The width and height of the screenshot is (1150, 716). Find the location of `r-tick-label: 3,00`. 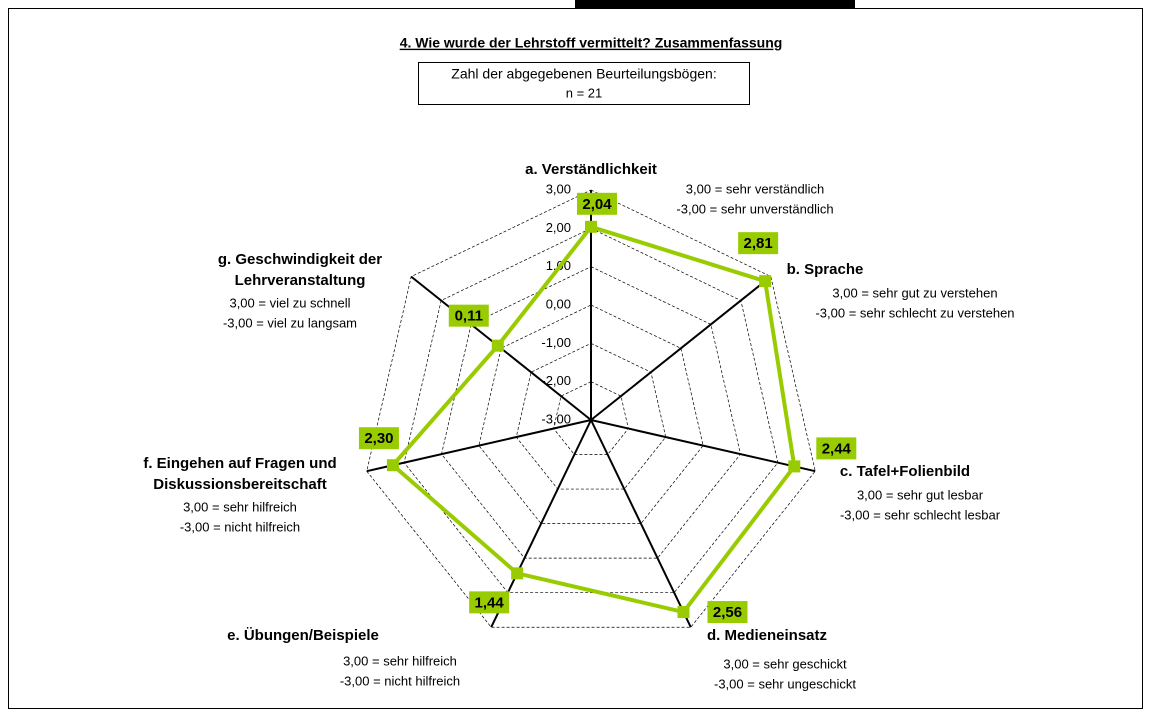

r-tick-label: 3,00 is located at coordinates (558, 188).